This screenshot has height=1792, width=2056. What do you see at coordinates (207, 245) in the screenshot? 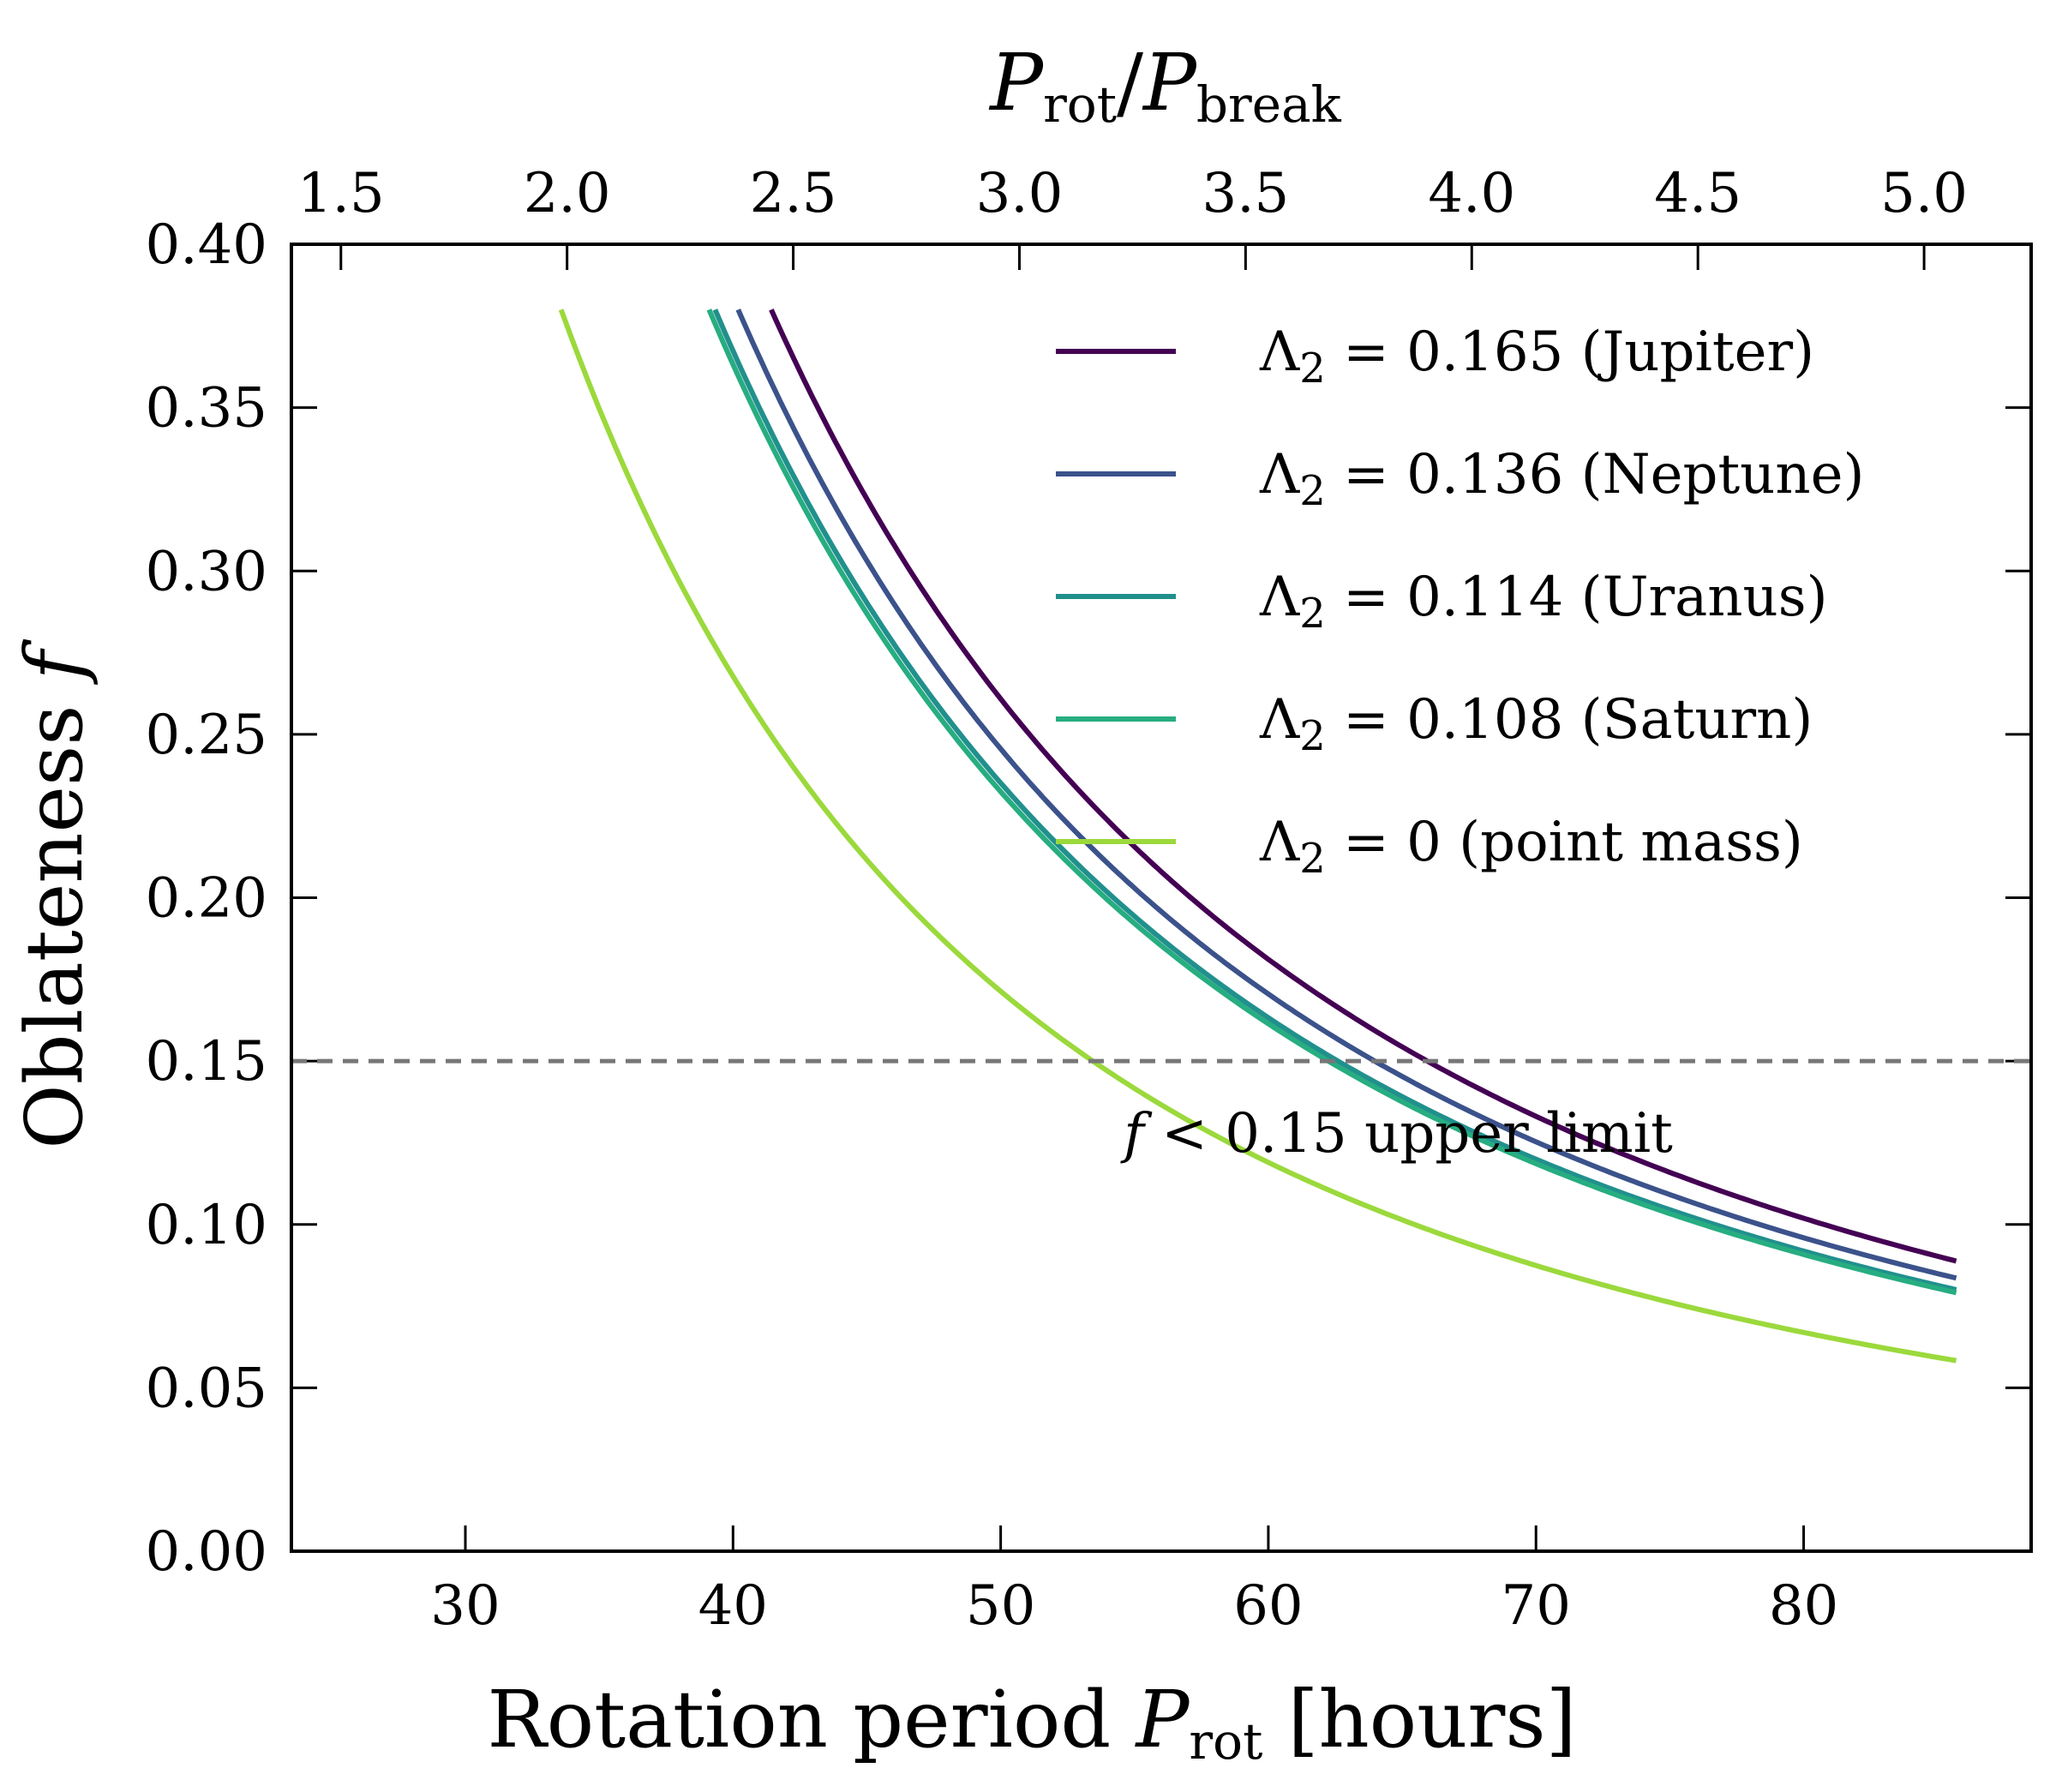
I see `y-tick-label: 0.40` at bounding box center [207, 245].